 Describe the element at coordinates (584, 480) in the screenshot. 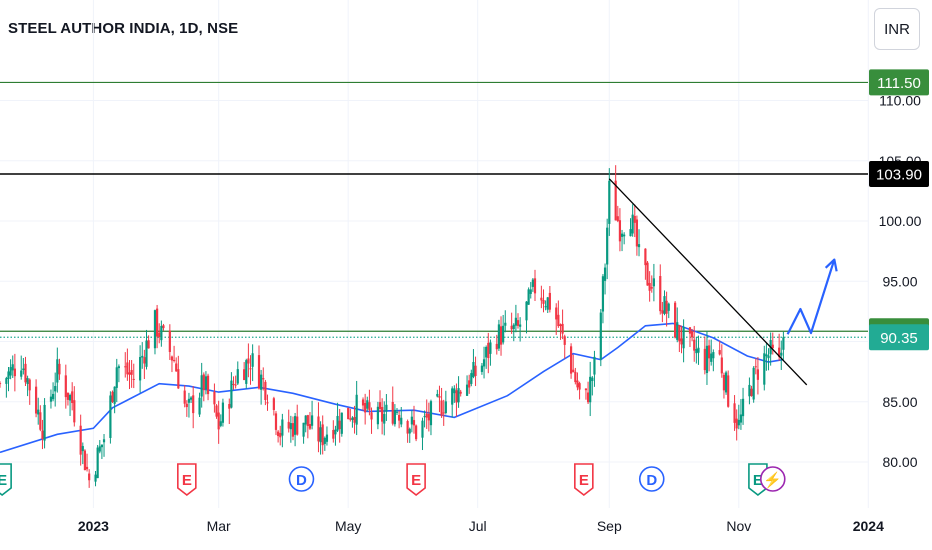

I see `event-earnings-icon: E` at that location.